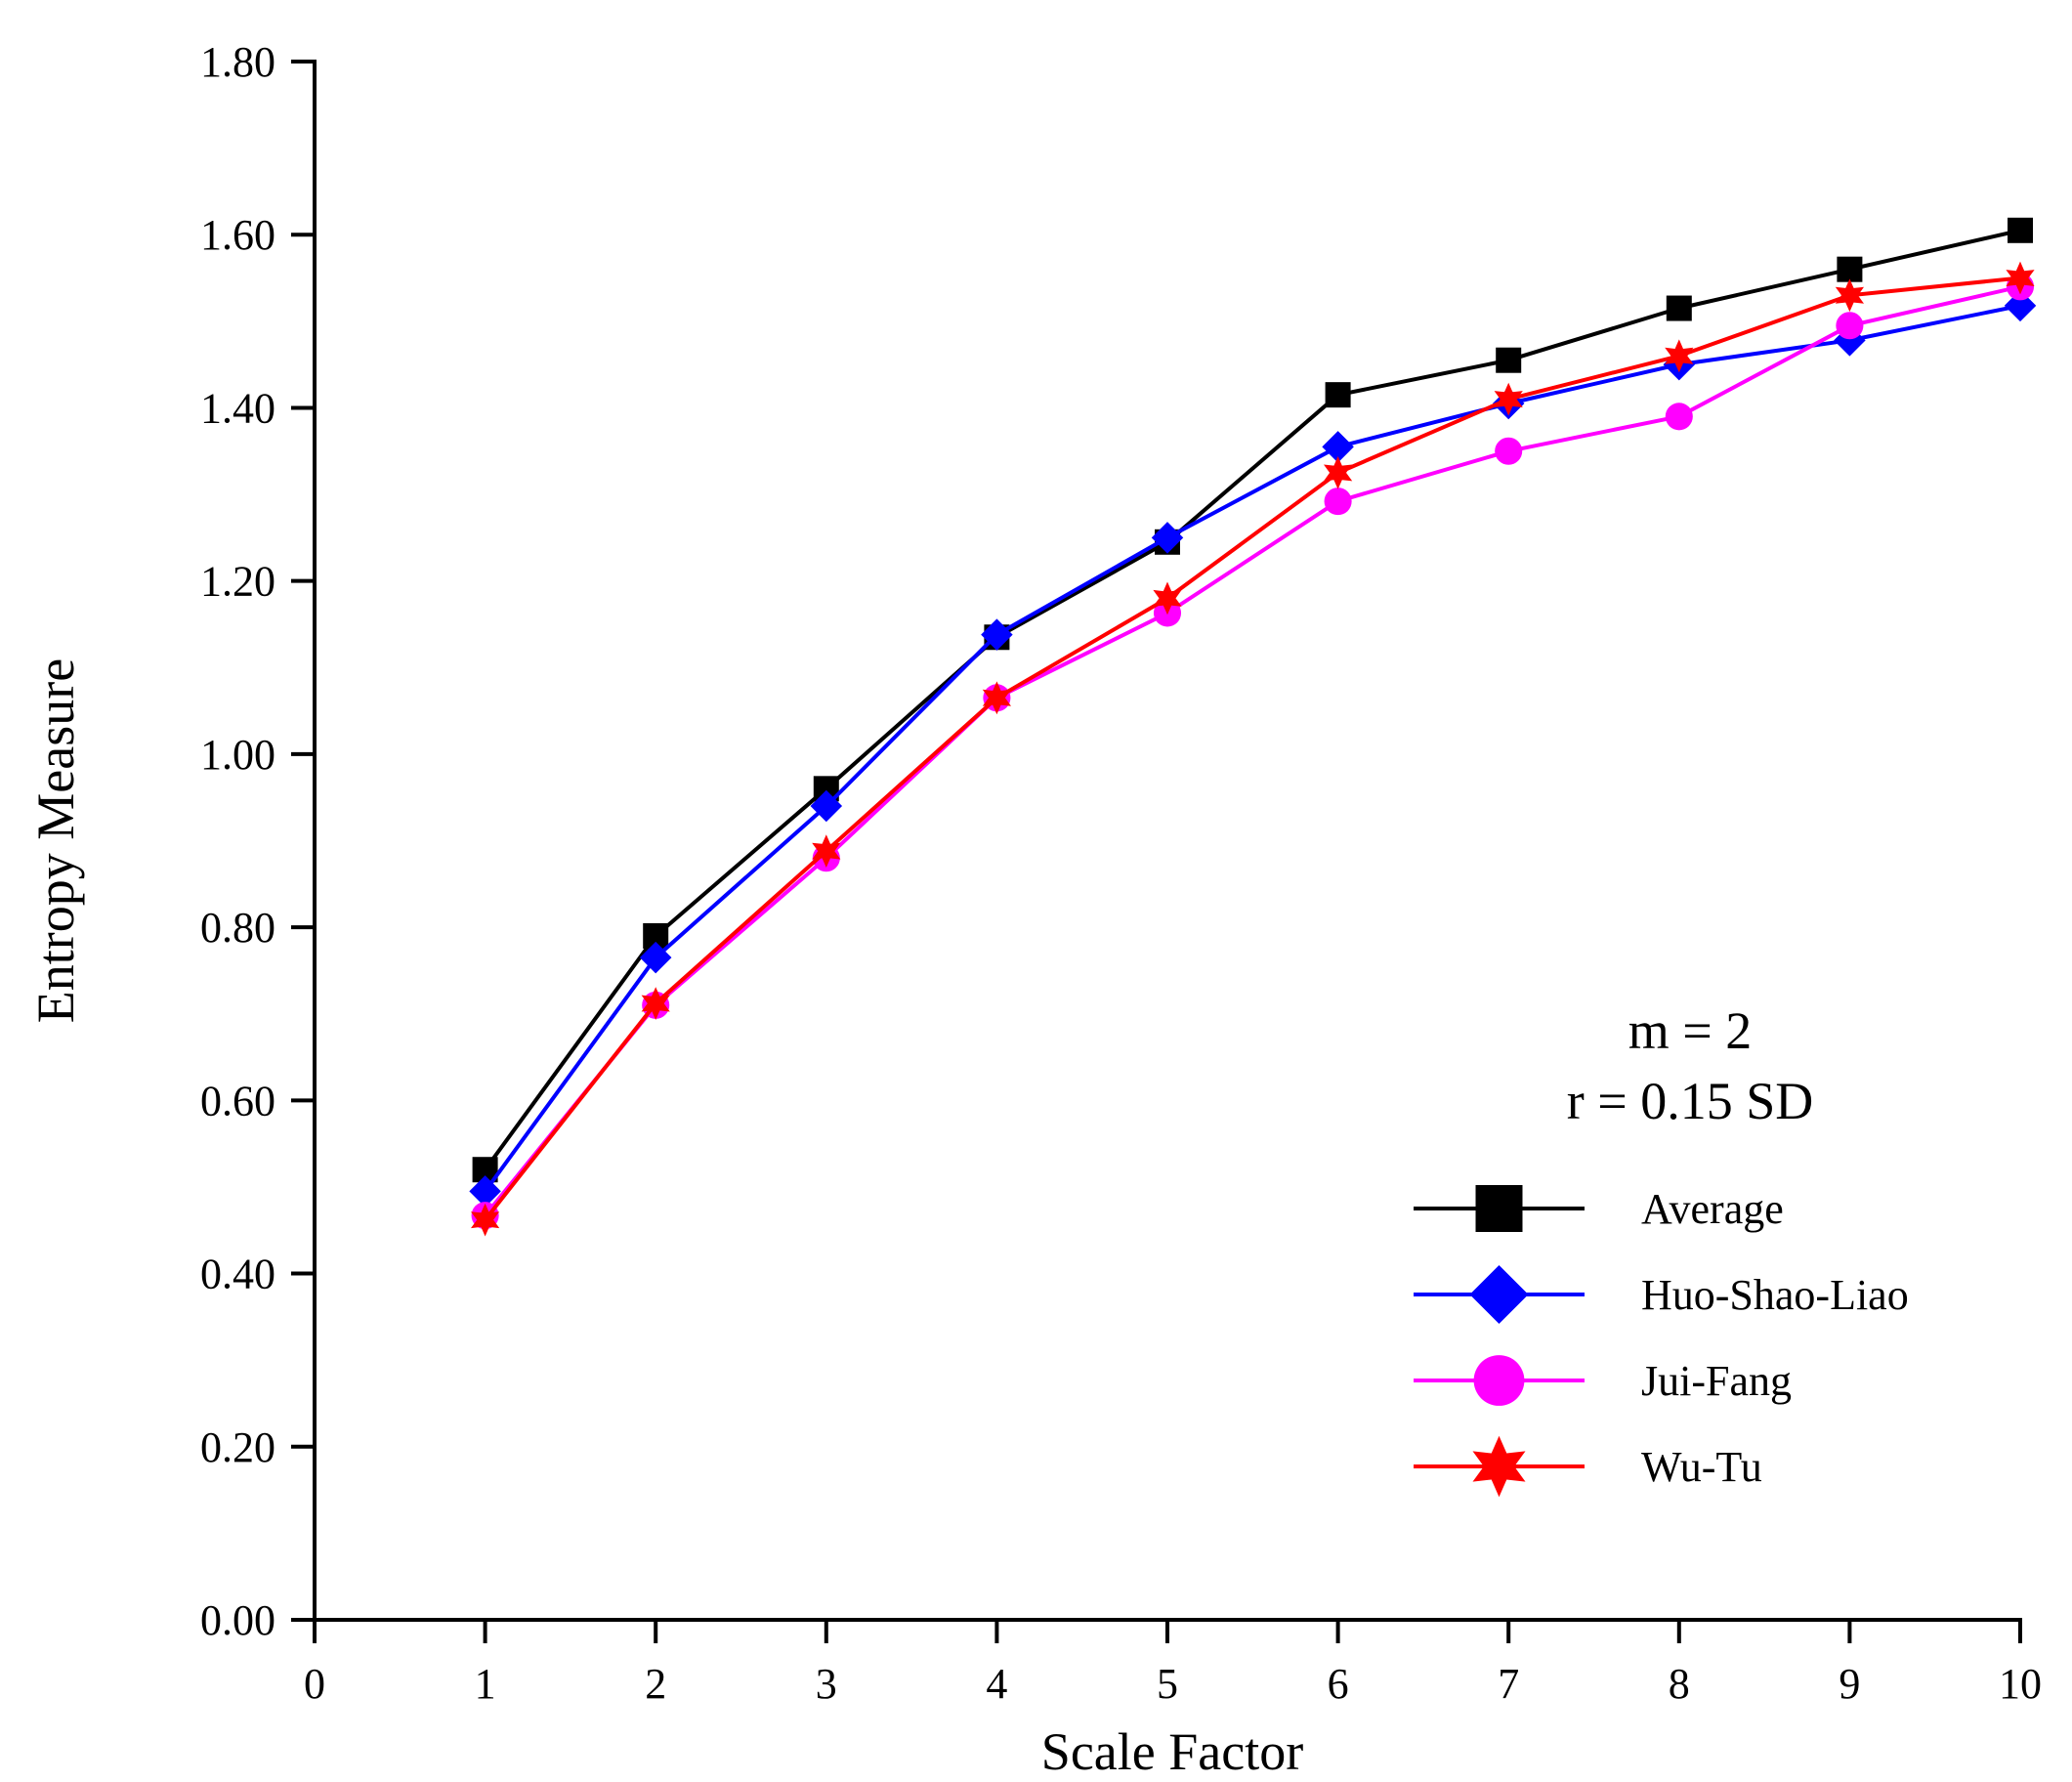 The height and width of the screenshot is (1782, 2072). Describe the element at coordinates (1603, 1380) in the screenshot. I see `legend-item: Jui-Fang` at that location.